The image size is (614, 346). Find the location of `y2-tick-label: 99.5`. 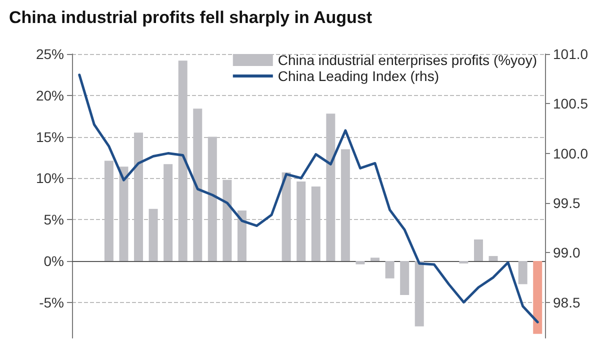

y2-tick-label: 99.5 is located at coordinates (566, 202).